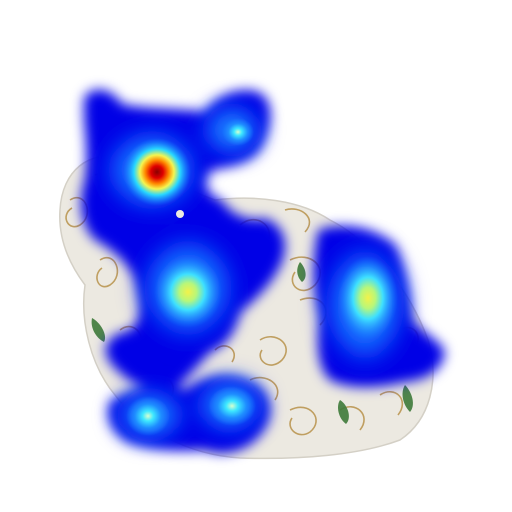  I want to click on heatmap-hotspot-rear-foot, so click(232, 406).